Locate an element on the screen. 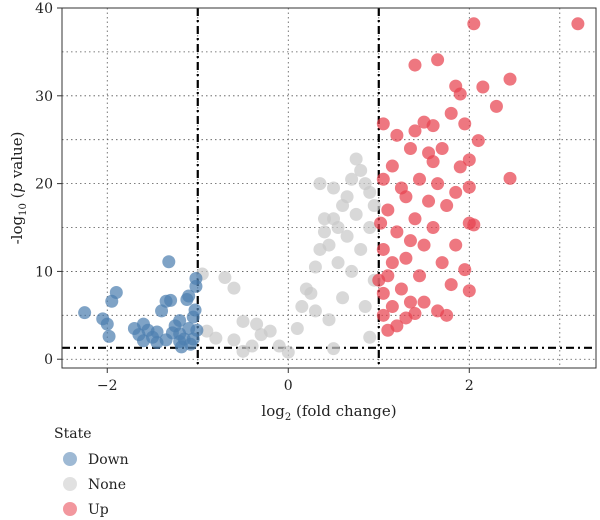  legend-swatch-none is located at coordinates (70, 484).